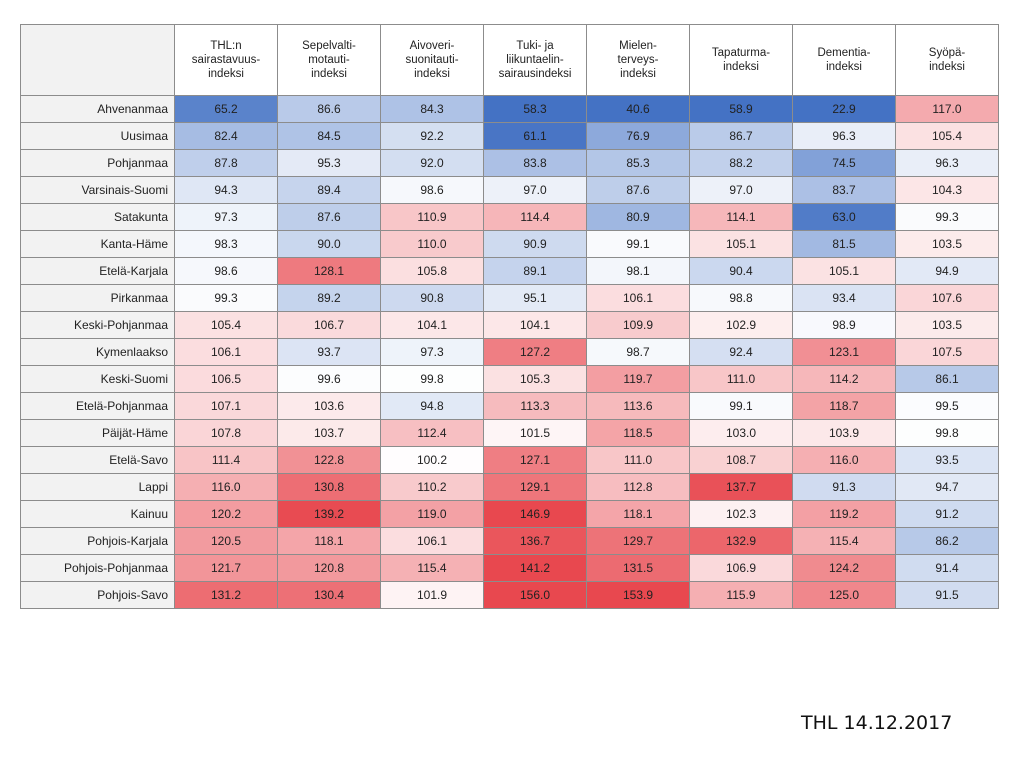 This screenshot has height=769, width=1024. What do you see at coordinates (329, 514) in the screenshot?
I see `heatmap-cell: 139.2` at bounding box center [329, 514].